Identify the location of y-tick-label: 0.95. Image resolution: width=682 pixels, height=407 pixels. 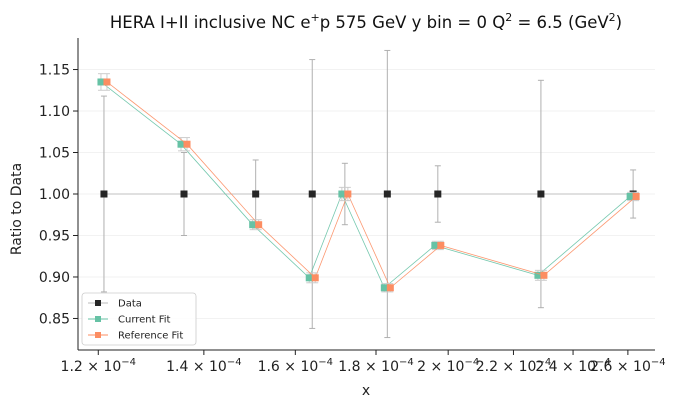
(54, 236).